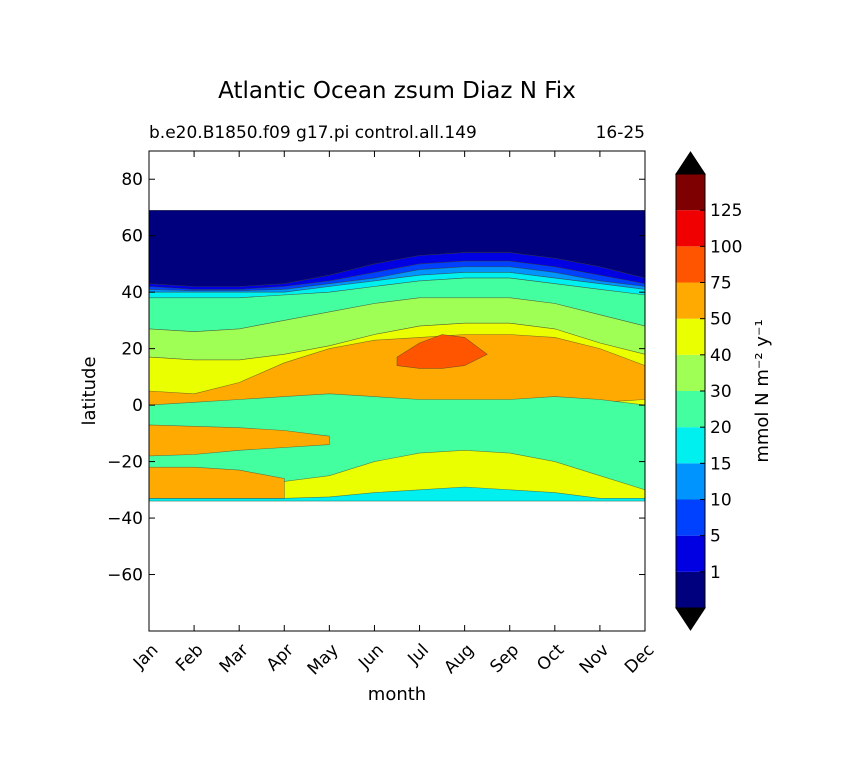 Image resolution: width=857 pixels, height=783 pixels. Describe the element at coordinates (125, 463) in the screenshot. I see `y-tick-label: −20` at that location.